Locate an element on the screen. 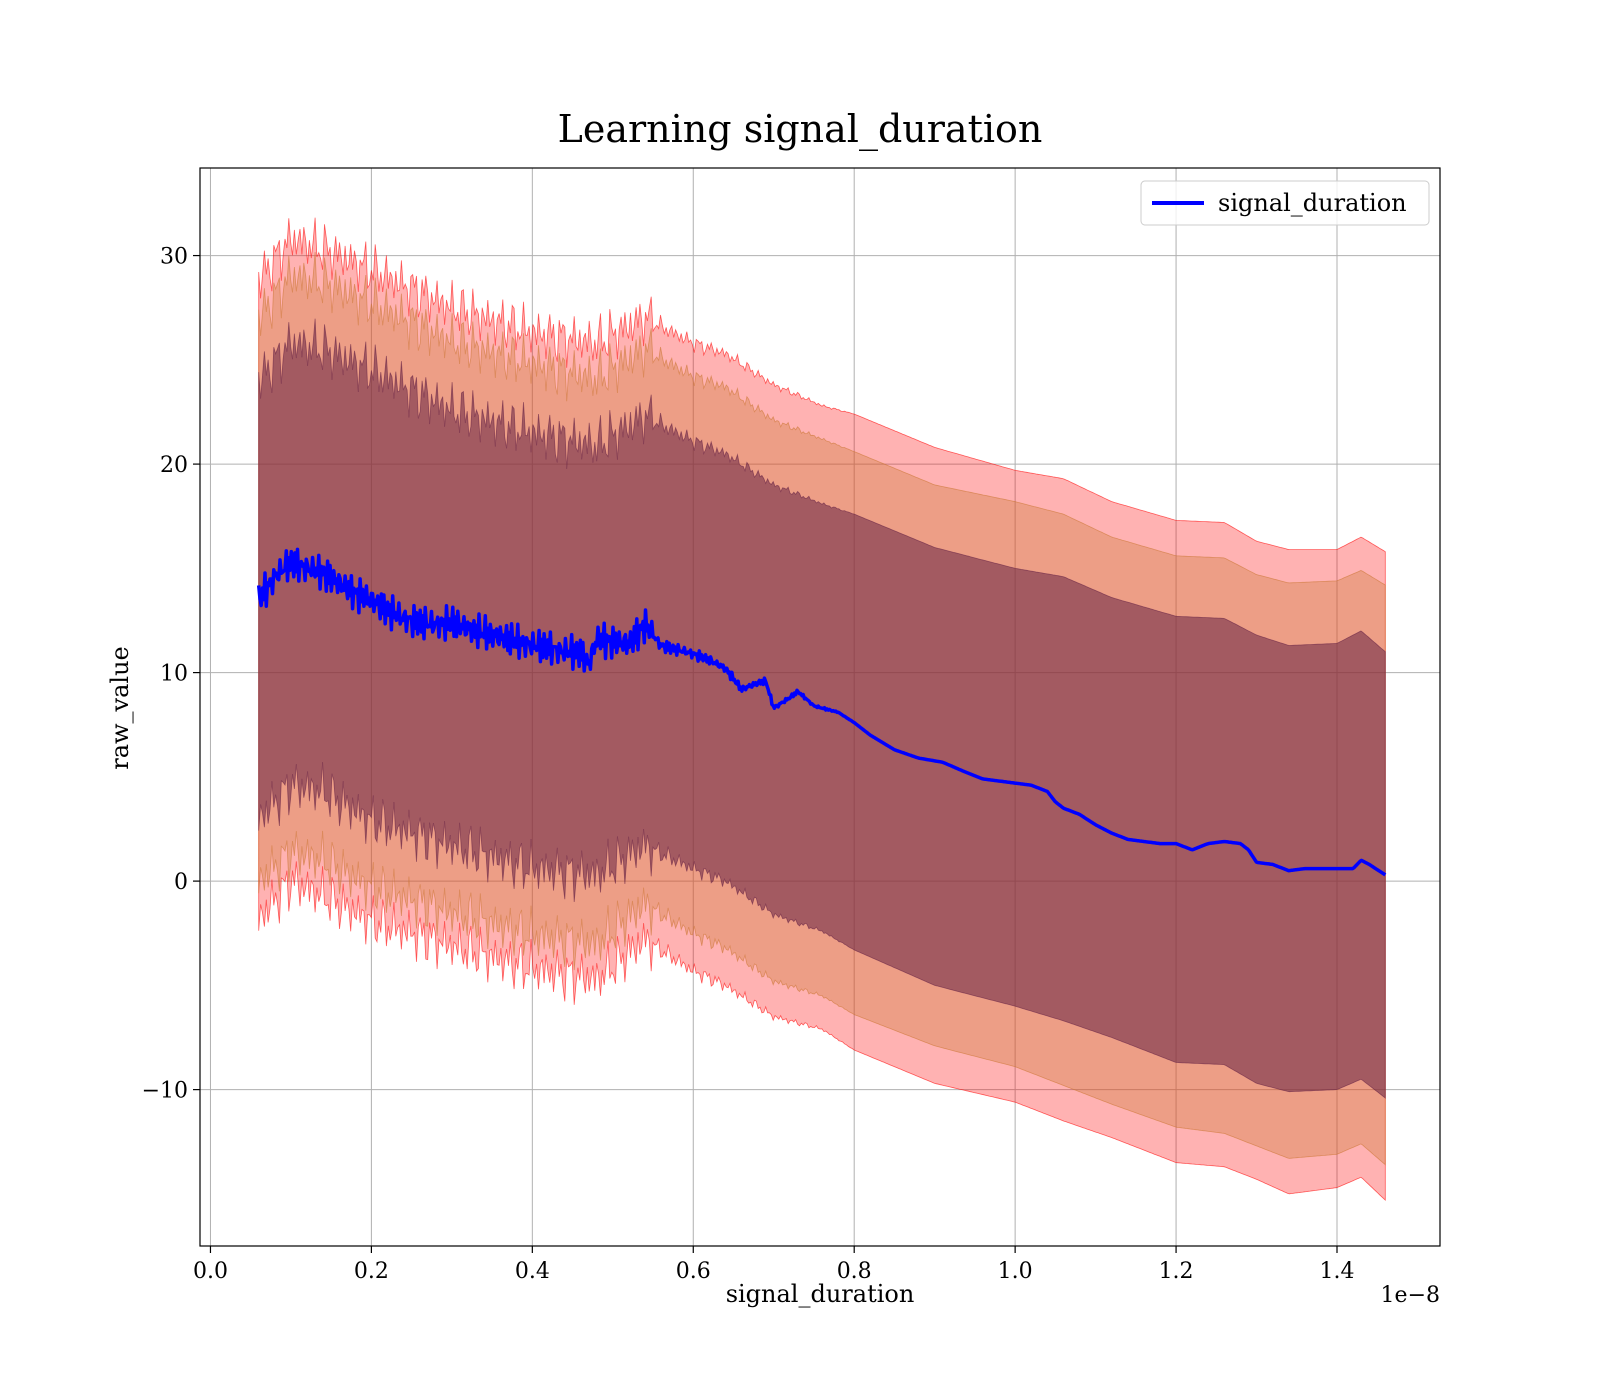 The height and width of the screenshot is (1400, 1600). y-tick-label: 0 is located at coordinates (181, 882).